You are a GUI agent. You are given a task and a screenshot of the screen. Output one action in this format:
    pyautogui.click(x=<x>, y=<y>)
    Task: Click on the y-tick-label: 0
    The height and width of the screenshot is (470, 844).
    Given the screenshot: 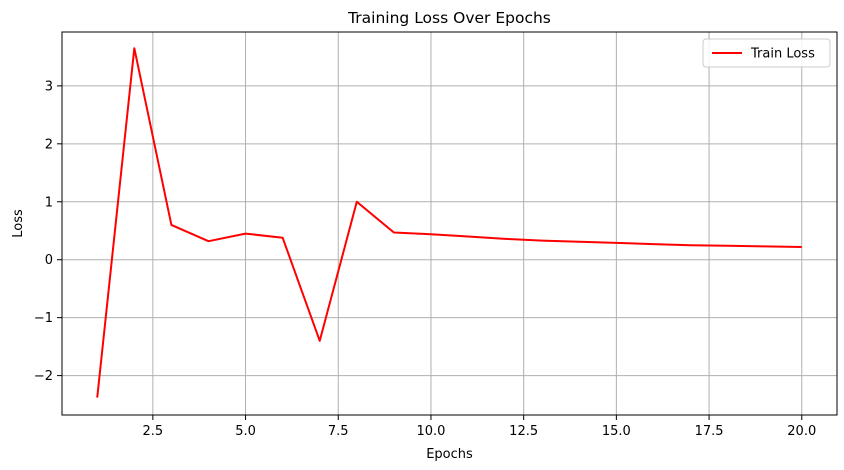 What is the action you would take?
    pyautogui.click(x=49, y=260)
    